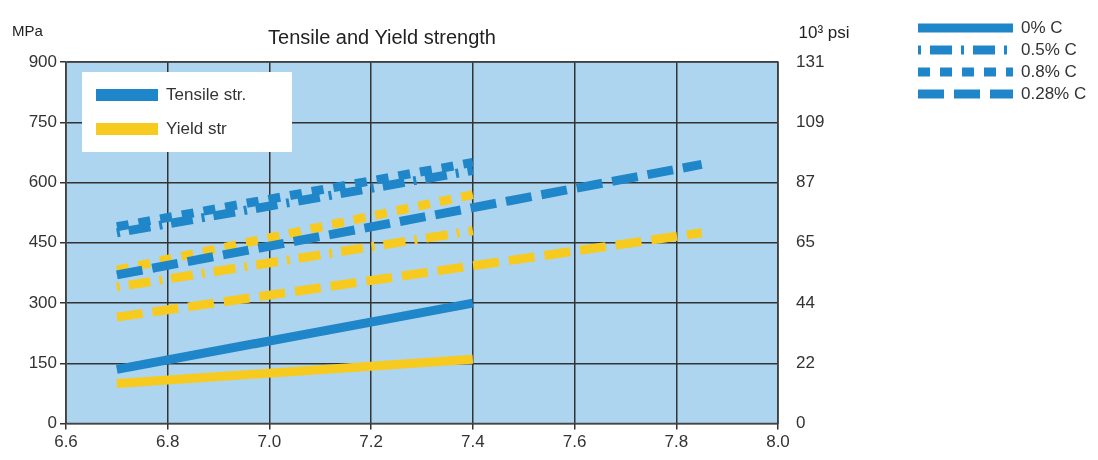  Describe the element at coordinates (805, 182) in the screenshot. I see `y2-tick-label: 87` at that location.